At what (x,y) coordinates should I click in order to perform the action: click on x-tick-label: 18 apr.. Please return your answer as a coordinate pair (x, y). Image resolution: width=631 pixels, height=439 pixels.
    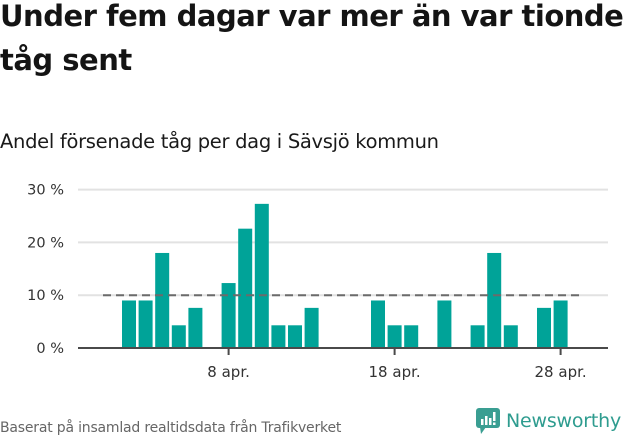
    Looking at the image, I should click on (395, 372).